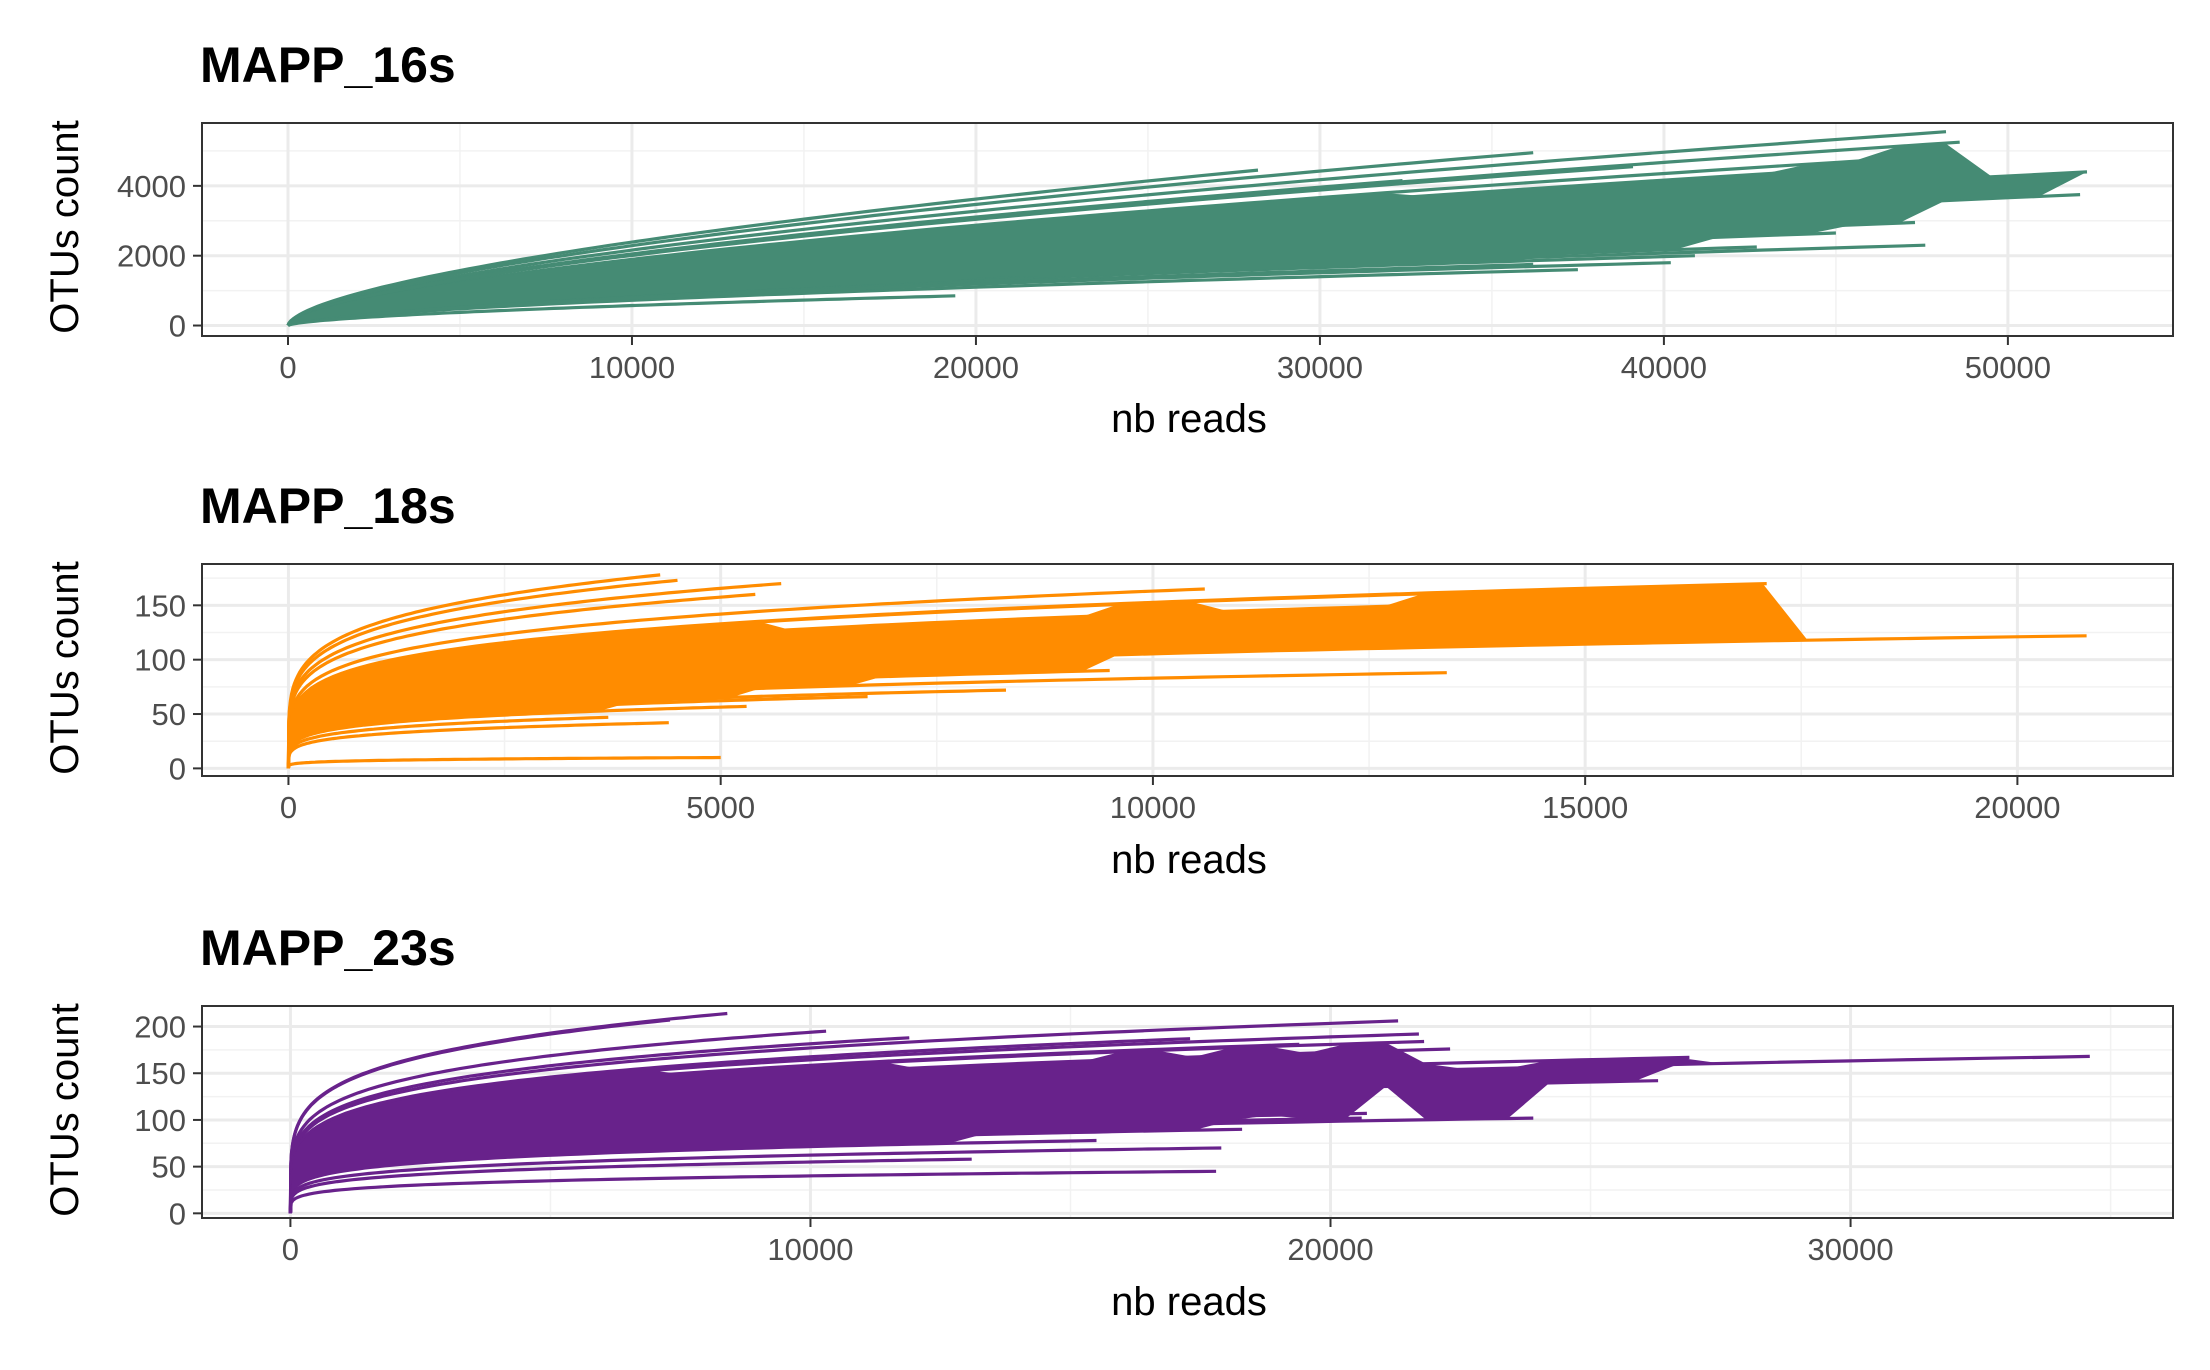  I want to click on panel-title: MAPP_16s, so click(328, 65).